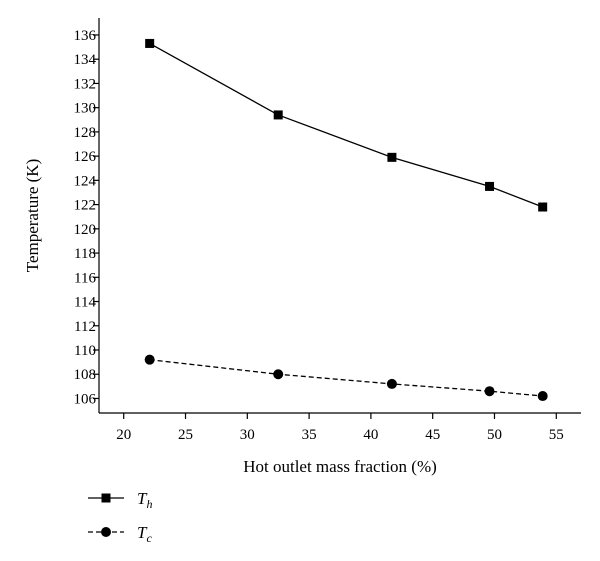  Describe the element at coordinates (120, 517) in the screenshot. I see `legend: Th Tc` at that location.